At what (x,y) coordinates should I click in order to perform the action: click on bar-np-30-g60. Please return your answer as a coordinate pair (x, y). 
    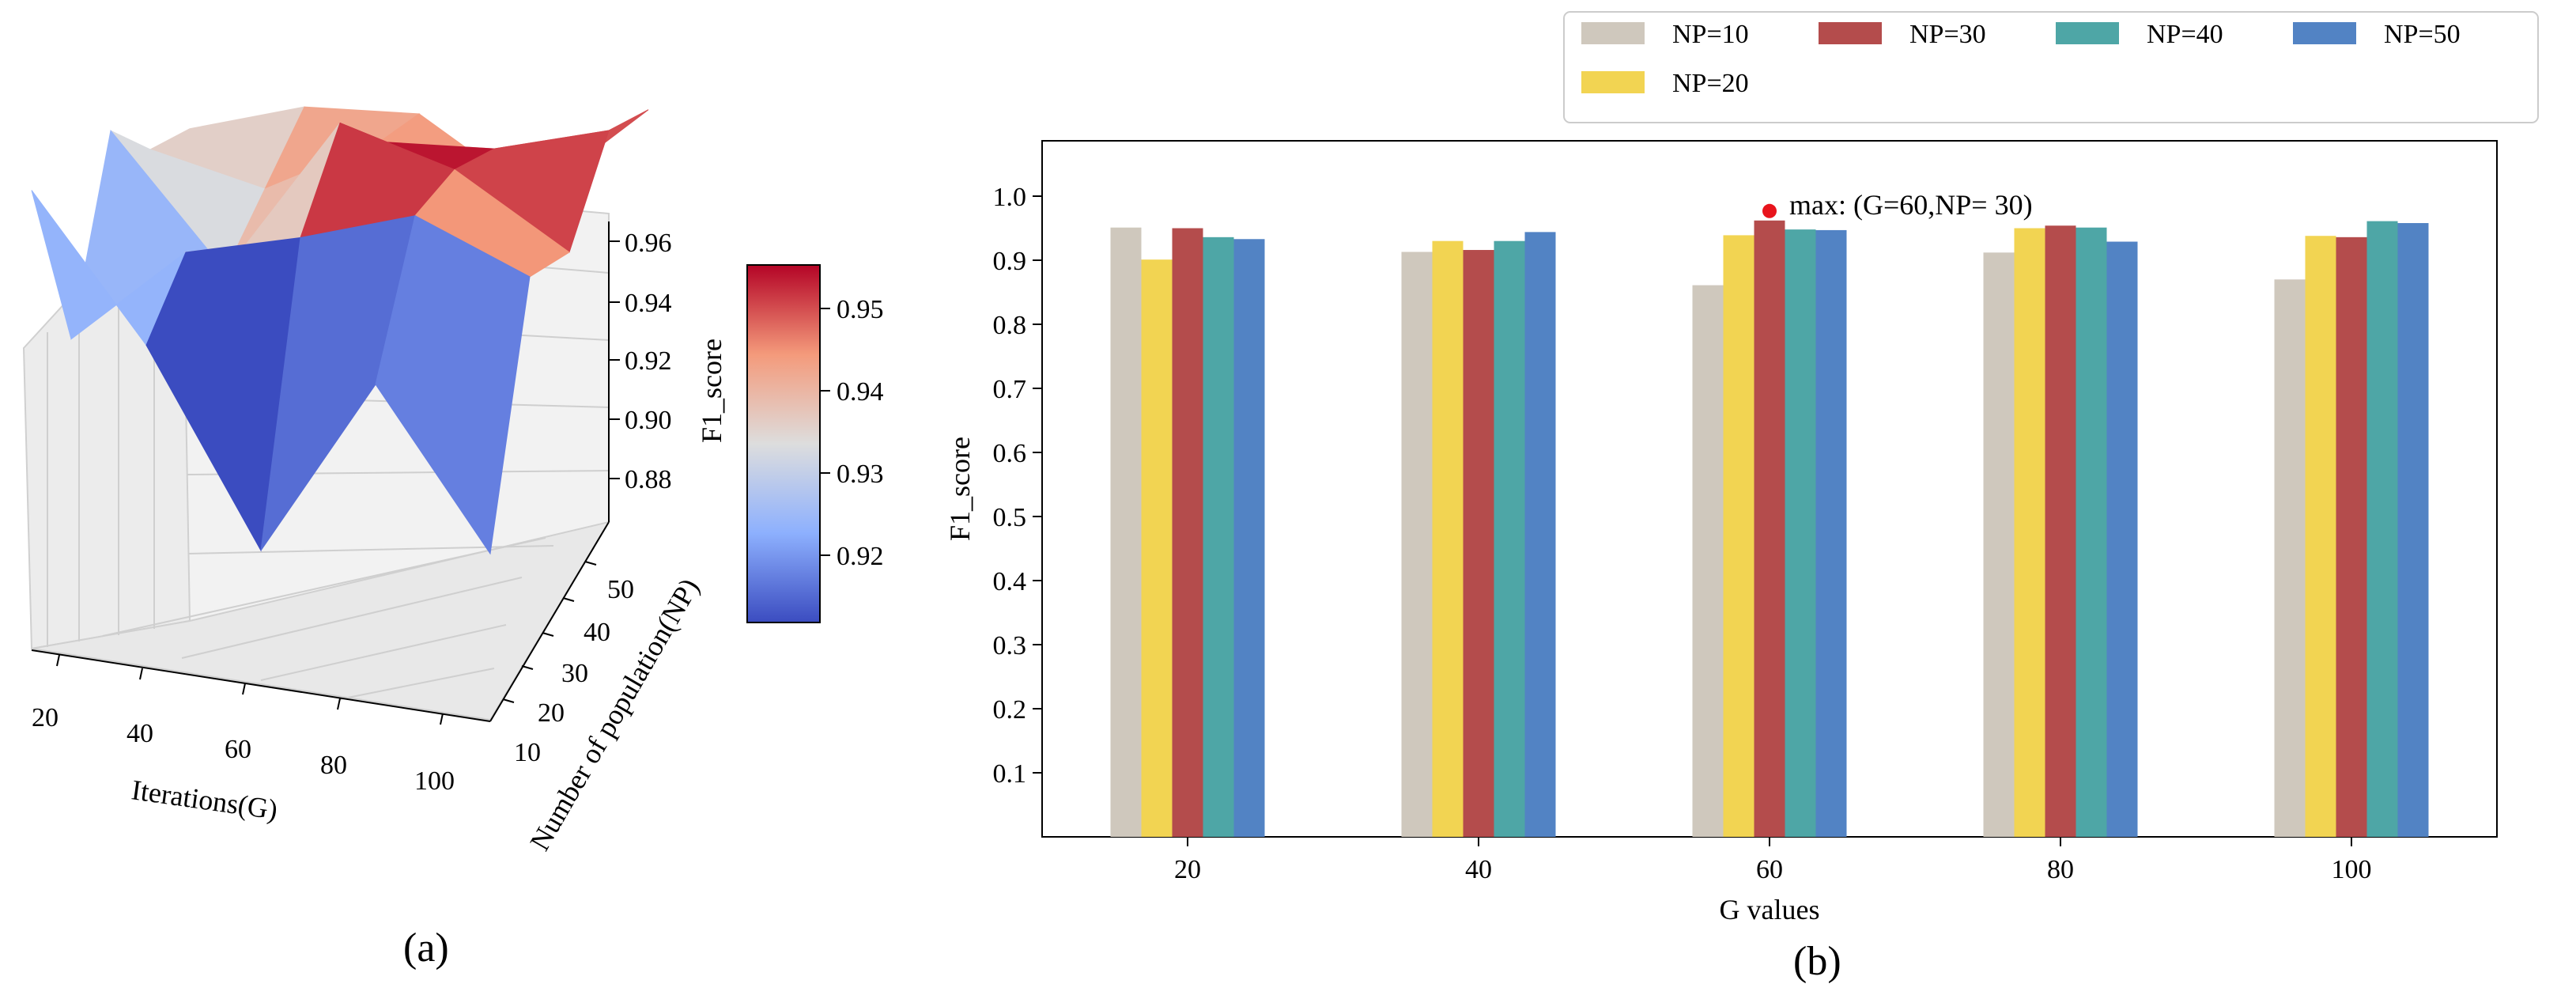
    Looking at the image, I should click on (1769, 528).